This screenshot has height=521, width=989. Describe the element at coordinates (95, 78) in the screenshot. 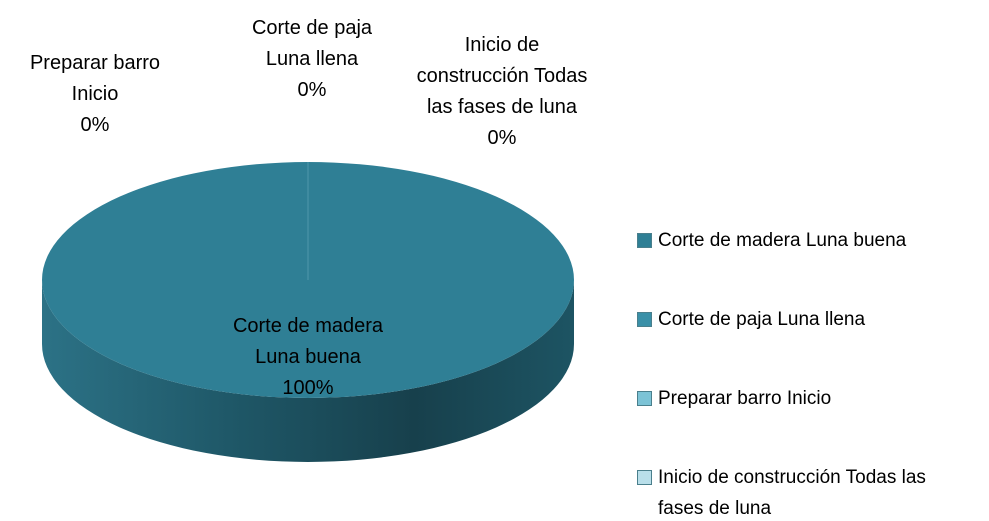

I see `data-label-category: Preparar barro Inicio` at that location.